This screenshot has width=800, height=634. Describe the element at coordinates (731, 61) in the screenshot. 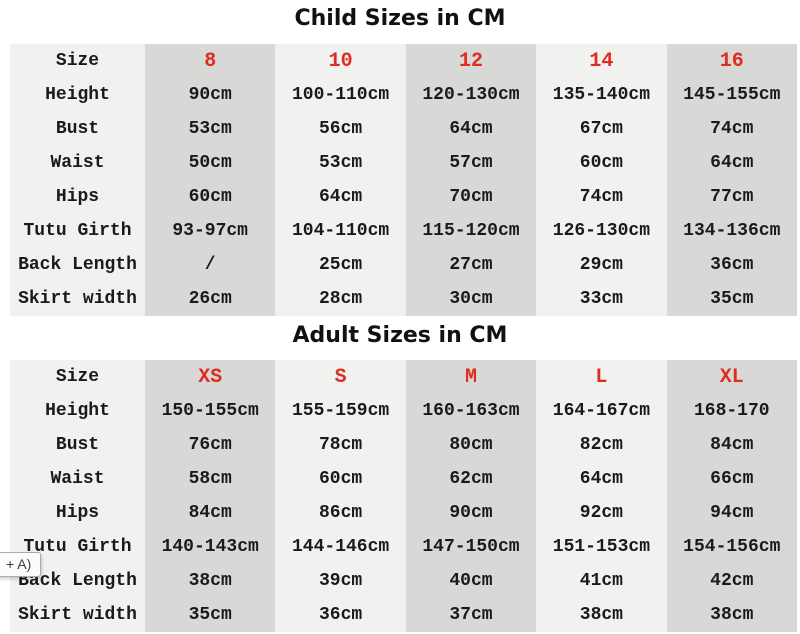

I see `size-header-cell: 16` at that location.